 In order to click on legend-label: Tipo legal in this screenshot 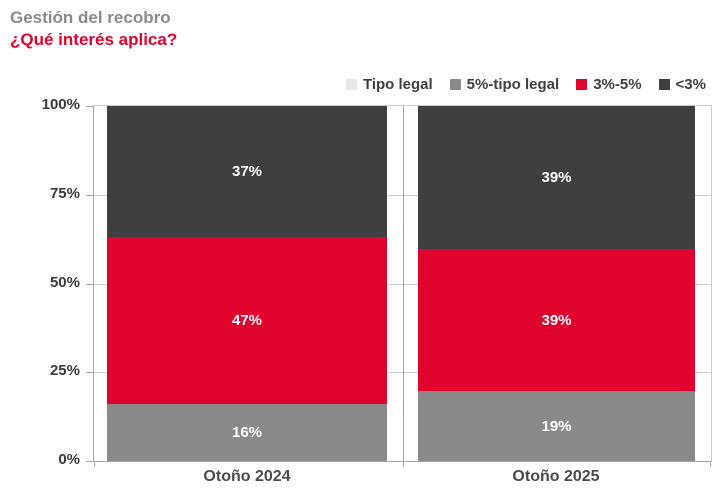, I will do `click(397, 84)`.